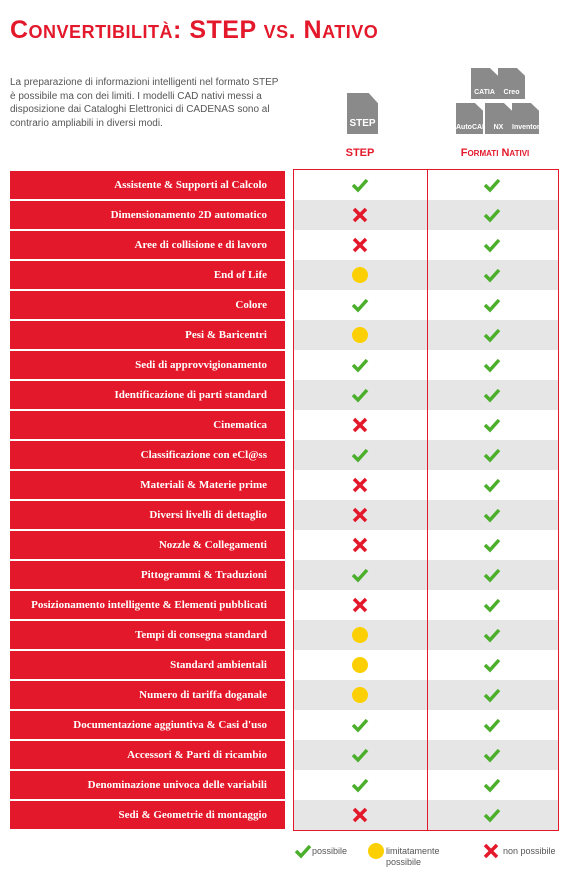  Describe the element at coordinates (511, 83) in the screenshot. I see `native-file-icon: Creo` at that location.